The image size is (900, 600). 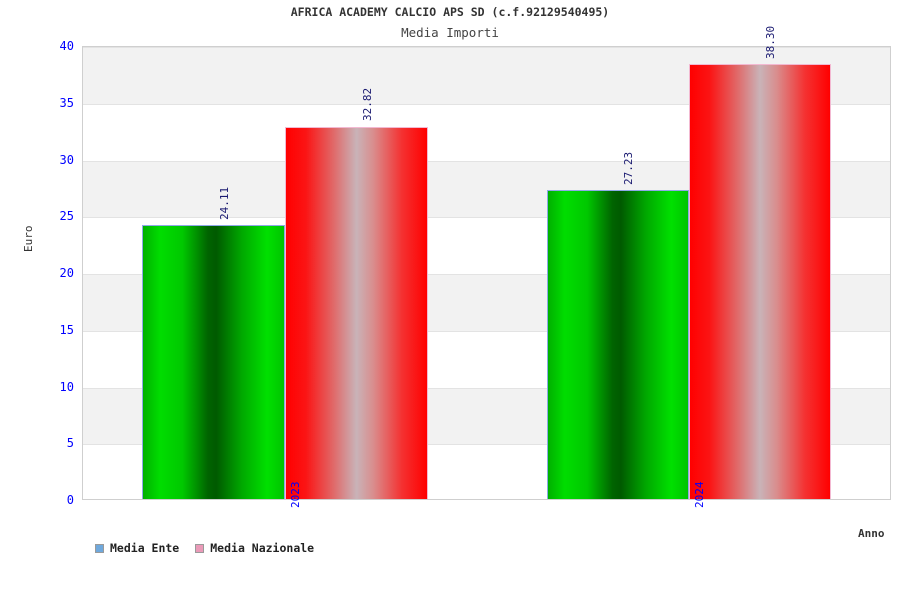 What do you see at coordinates (99, 548) in the screenshot?
I see `legend-swatch-media-ente` at bounding box center [99, 548].